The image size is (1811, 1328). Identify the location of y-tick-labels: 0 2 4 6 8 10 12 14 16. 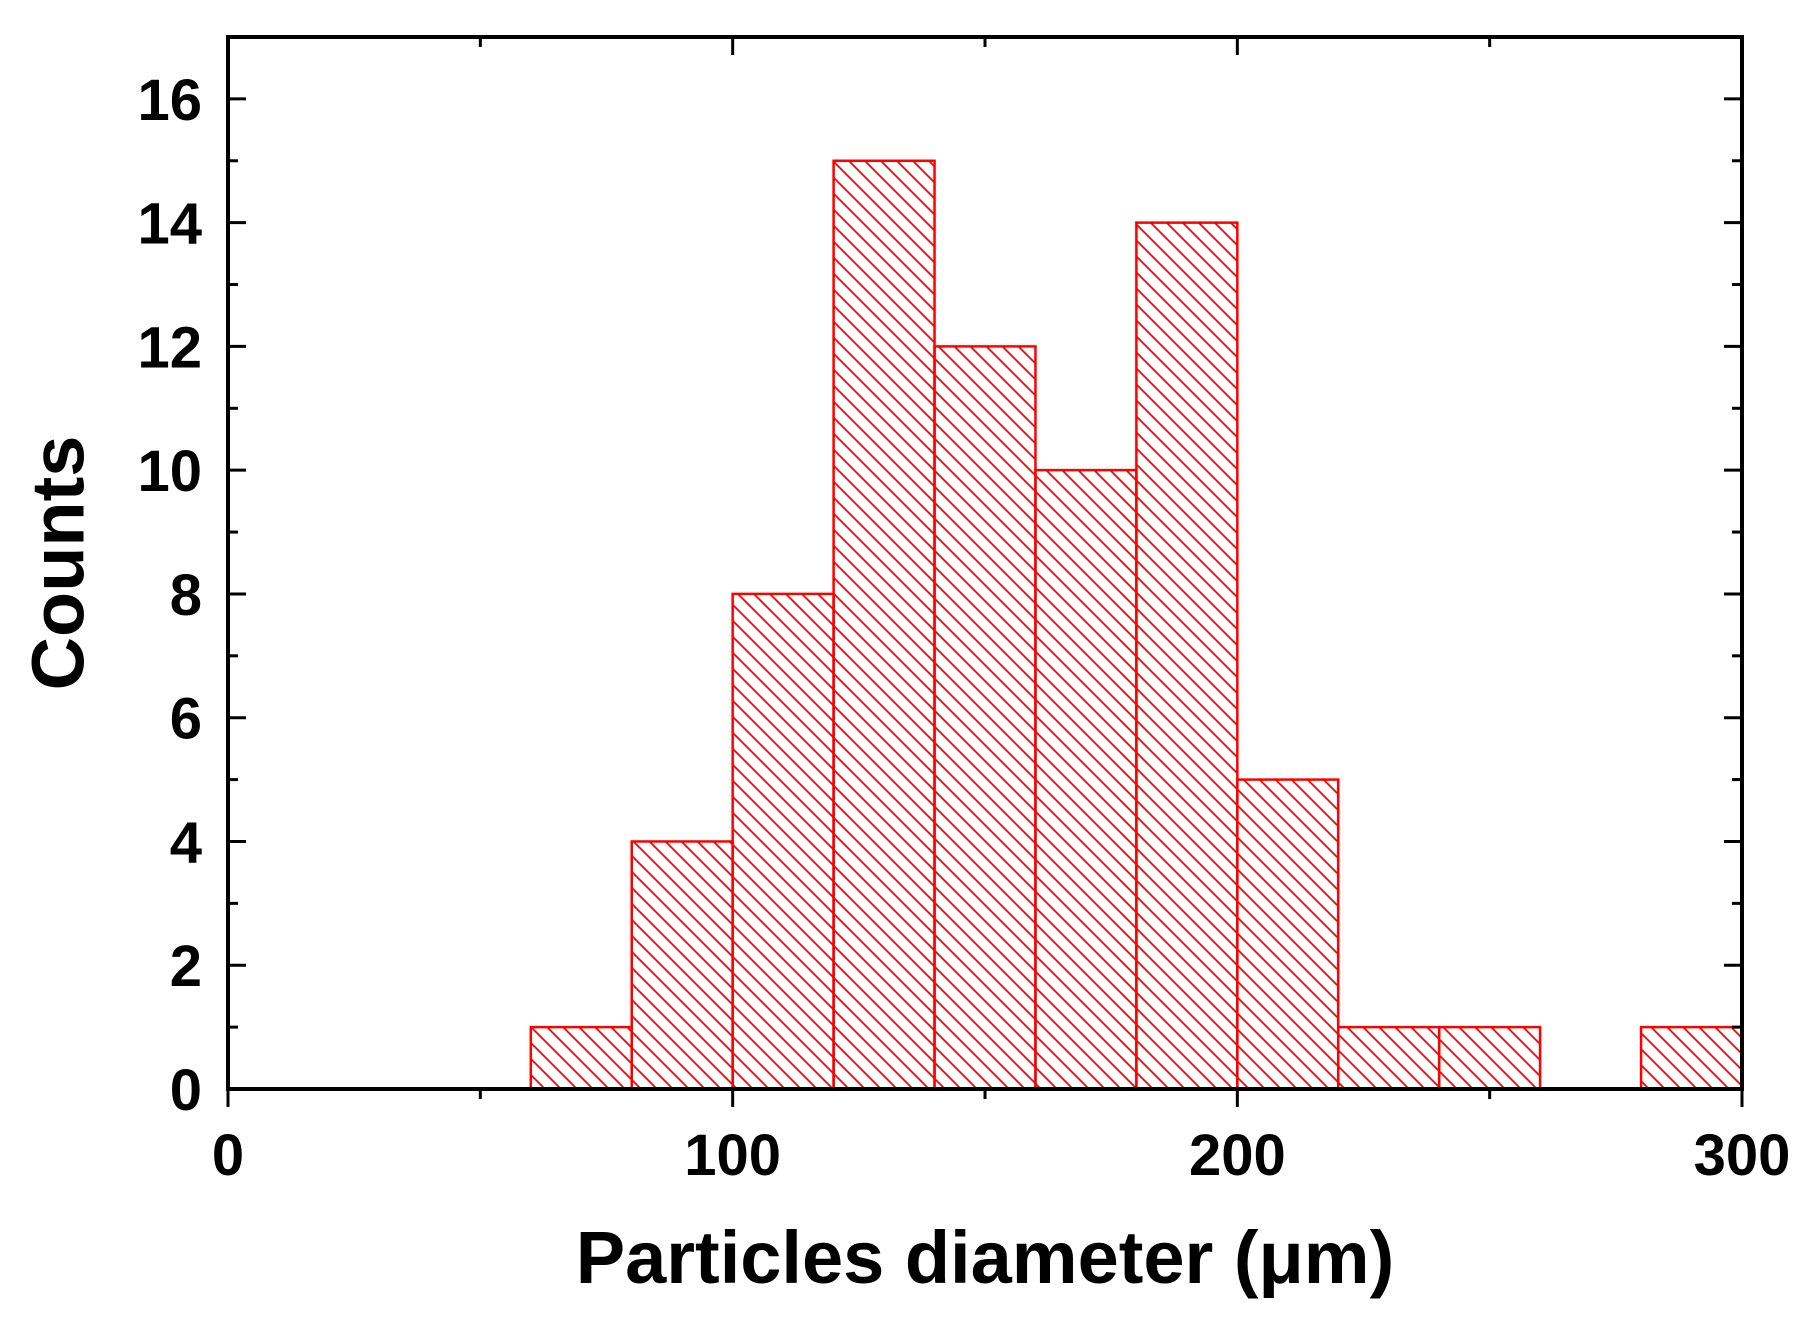
(169, 595).